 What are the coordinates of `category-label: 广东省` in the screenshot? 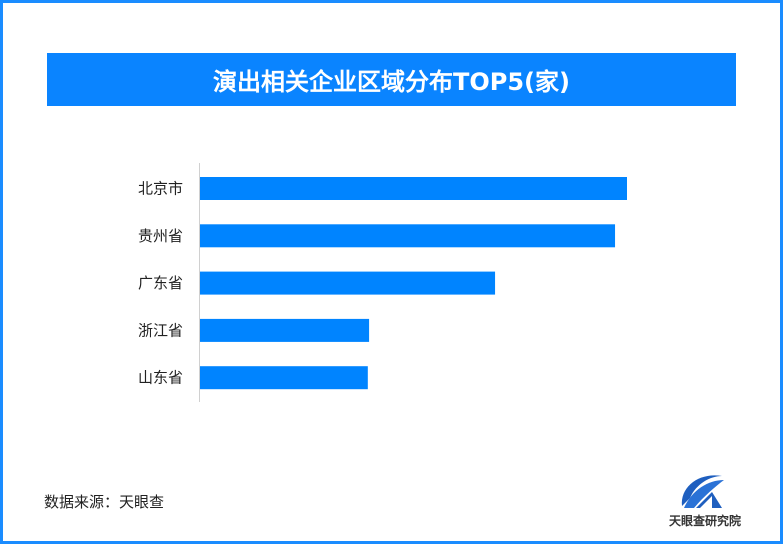 It's located at (160, 283).